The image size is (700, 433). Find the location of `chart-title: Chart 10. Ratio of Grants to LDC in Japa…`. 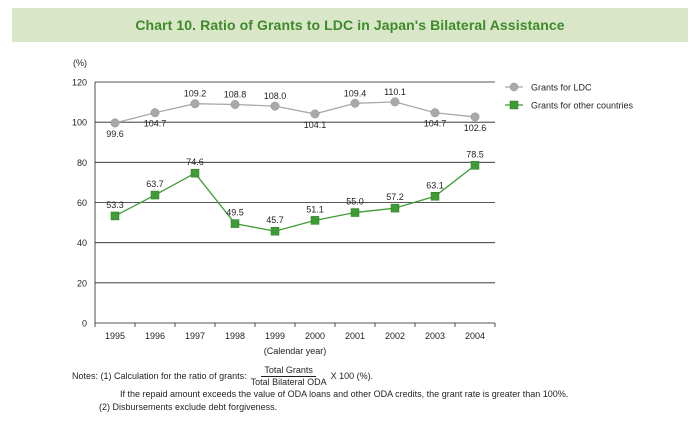

chart-title: Chart 10. Ratio of Grants to LDC in Japa… is located at coordinates (350, 25).